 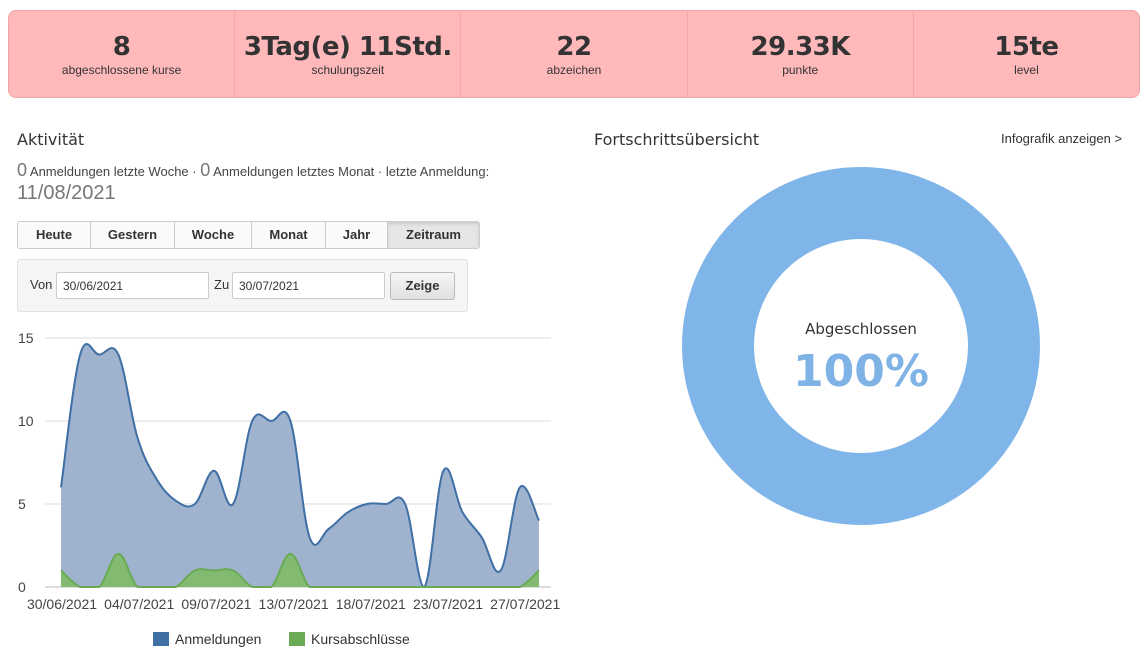 I want to click on stat-value: 29.33K, so click(x=800, y=47).